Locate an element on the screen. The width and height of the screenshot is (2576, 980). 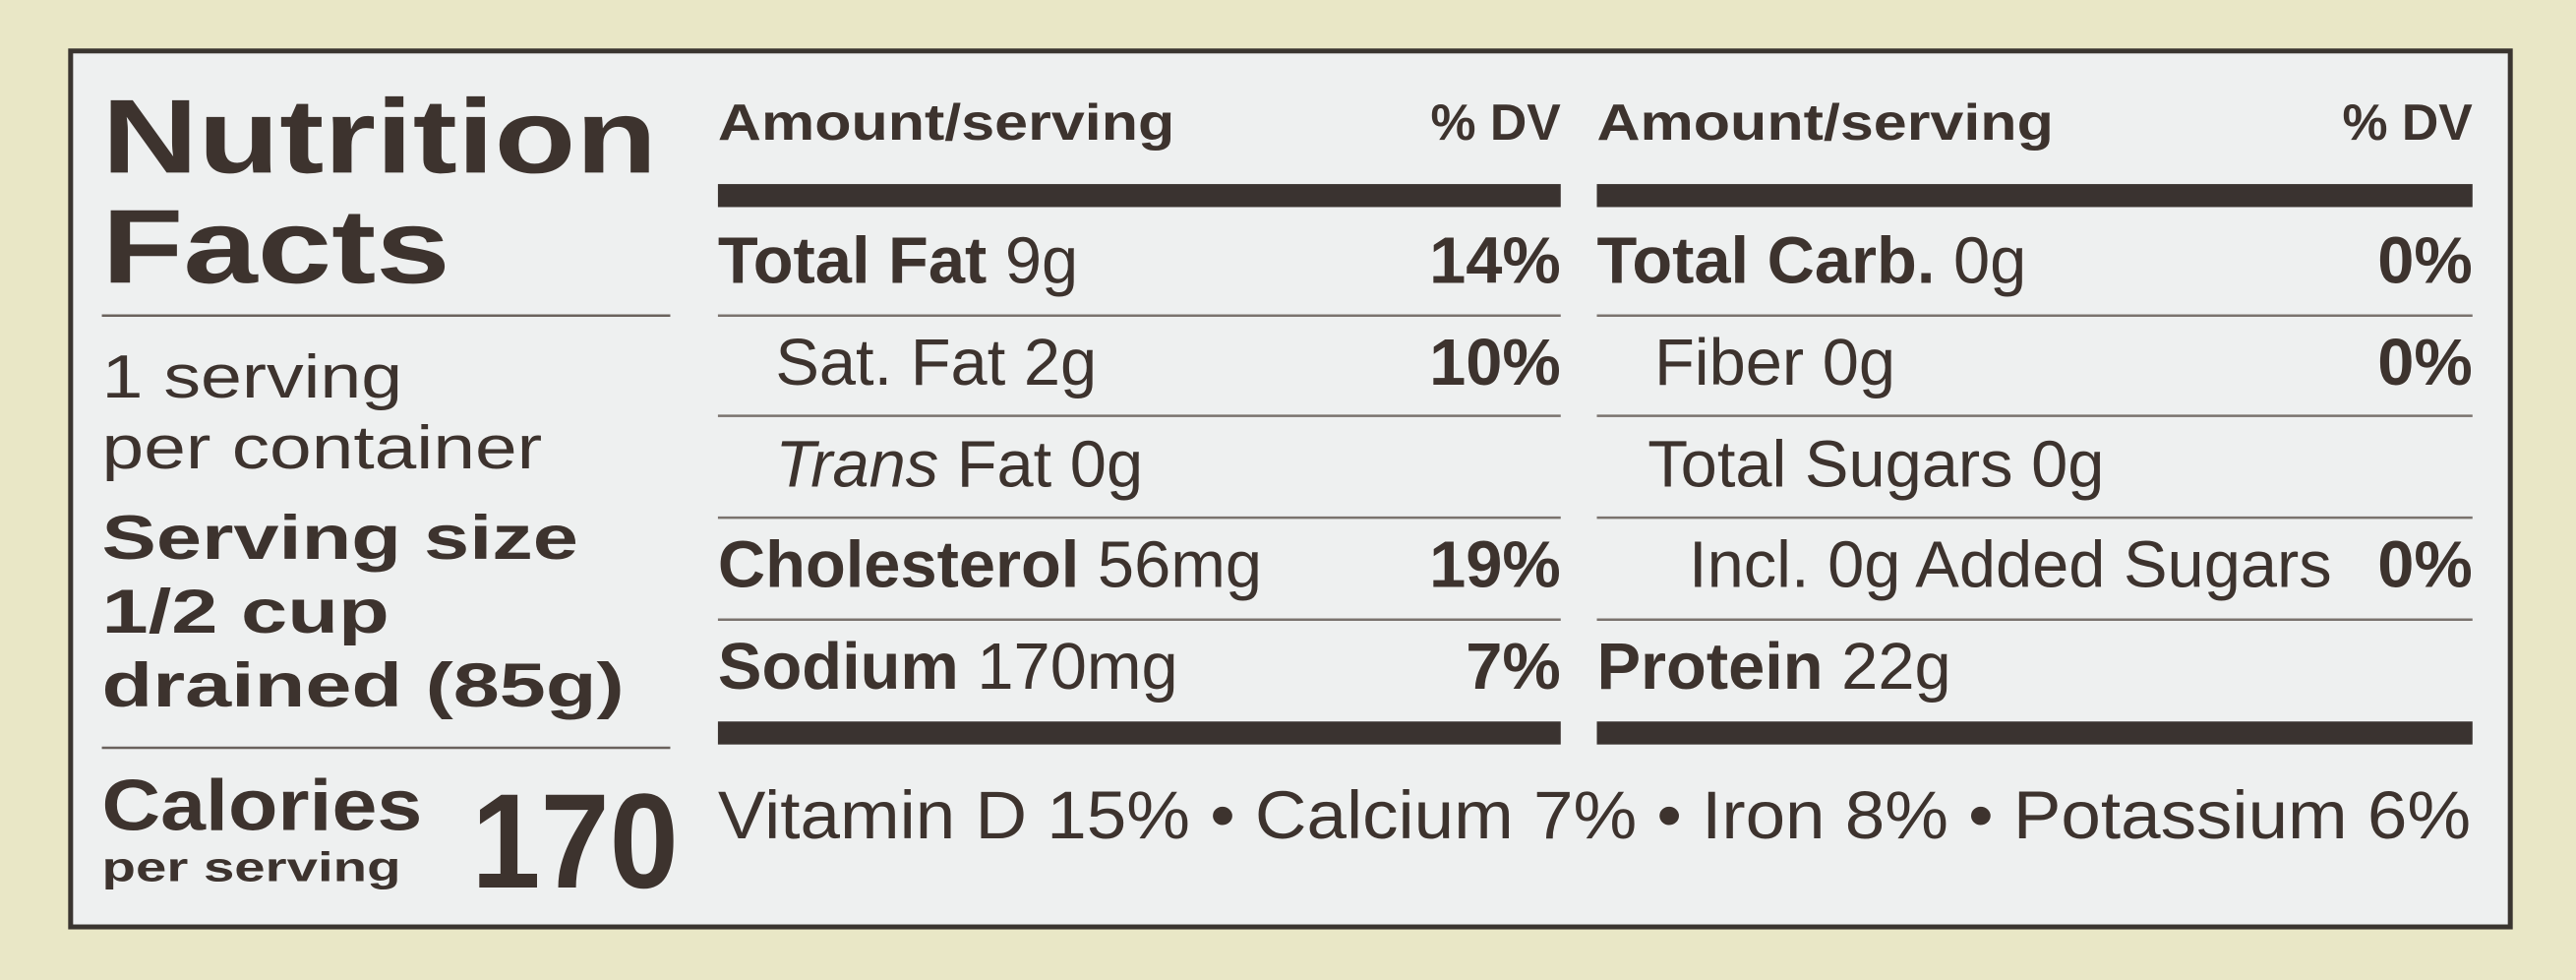
nutrient-row: Sodium 170mg is located at coordinates (948, 667).